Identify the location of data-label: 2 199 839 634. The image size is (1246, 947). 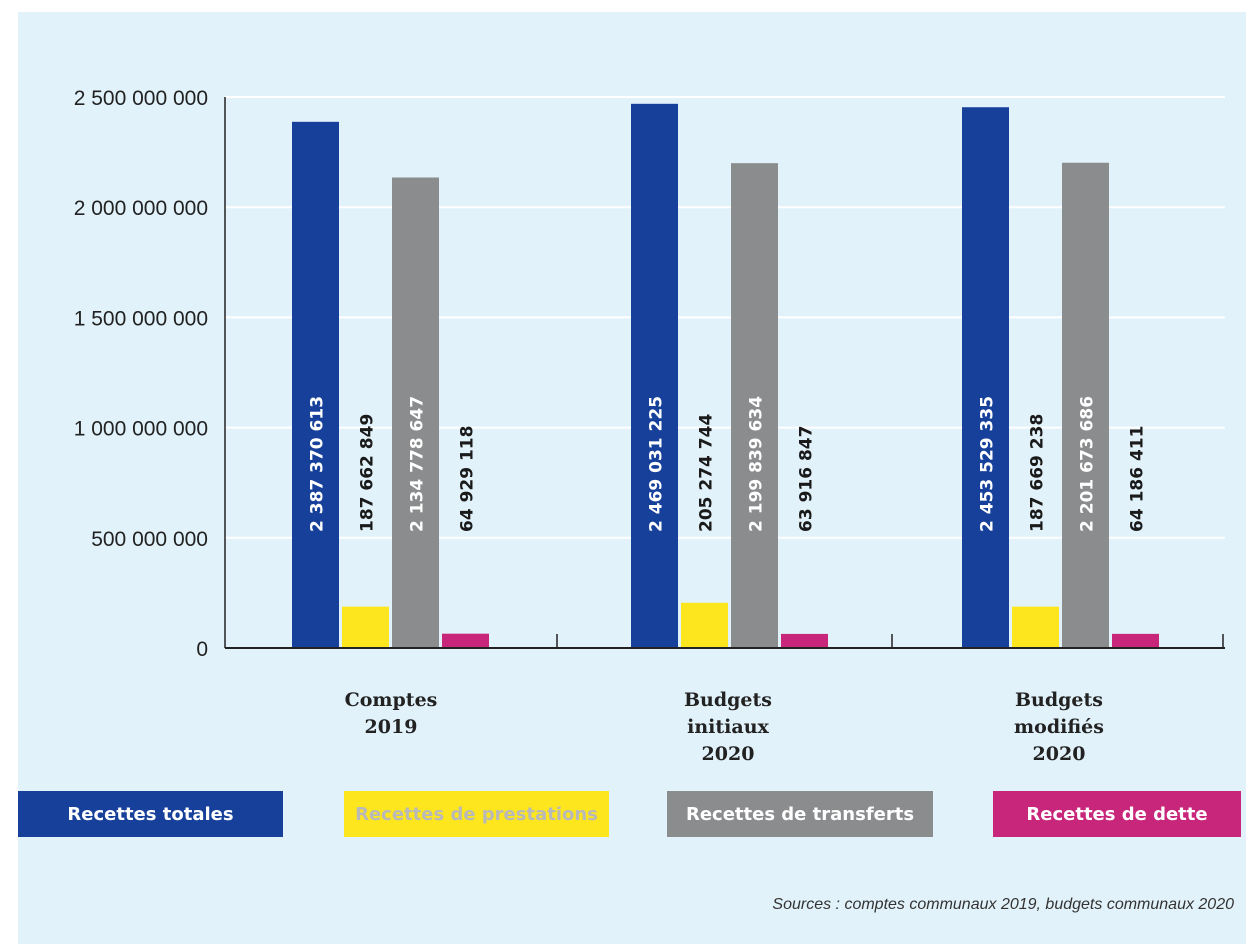
(757, 464).